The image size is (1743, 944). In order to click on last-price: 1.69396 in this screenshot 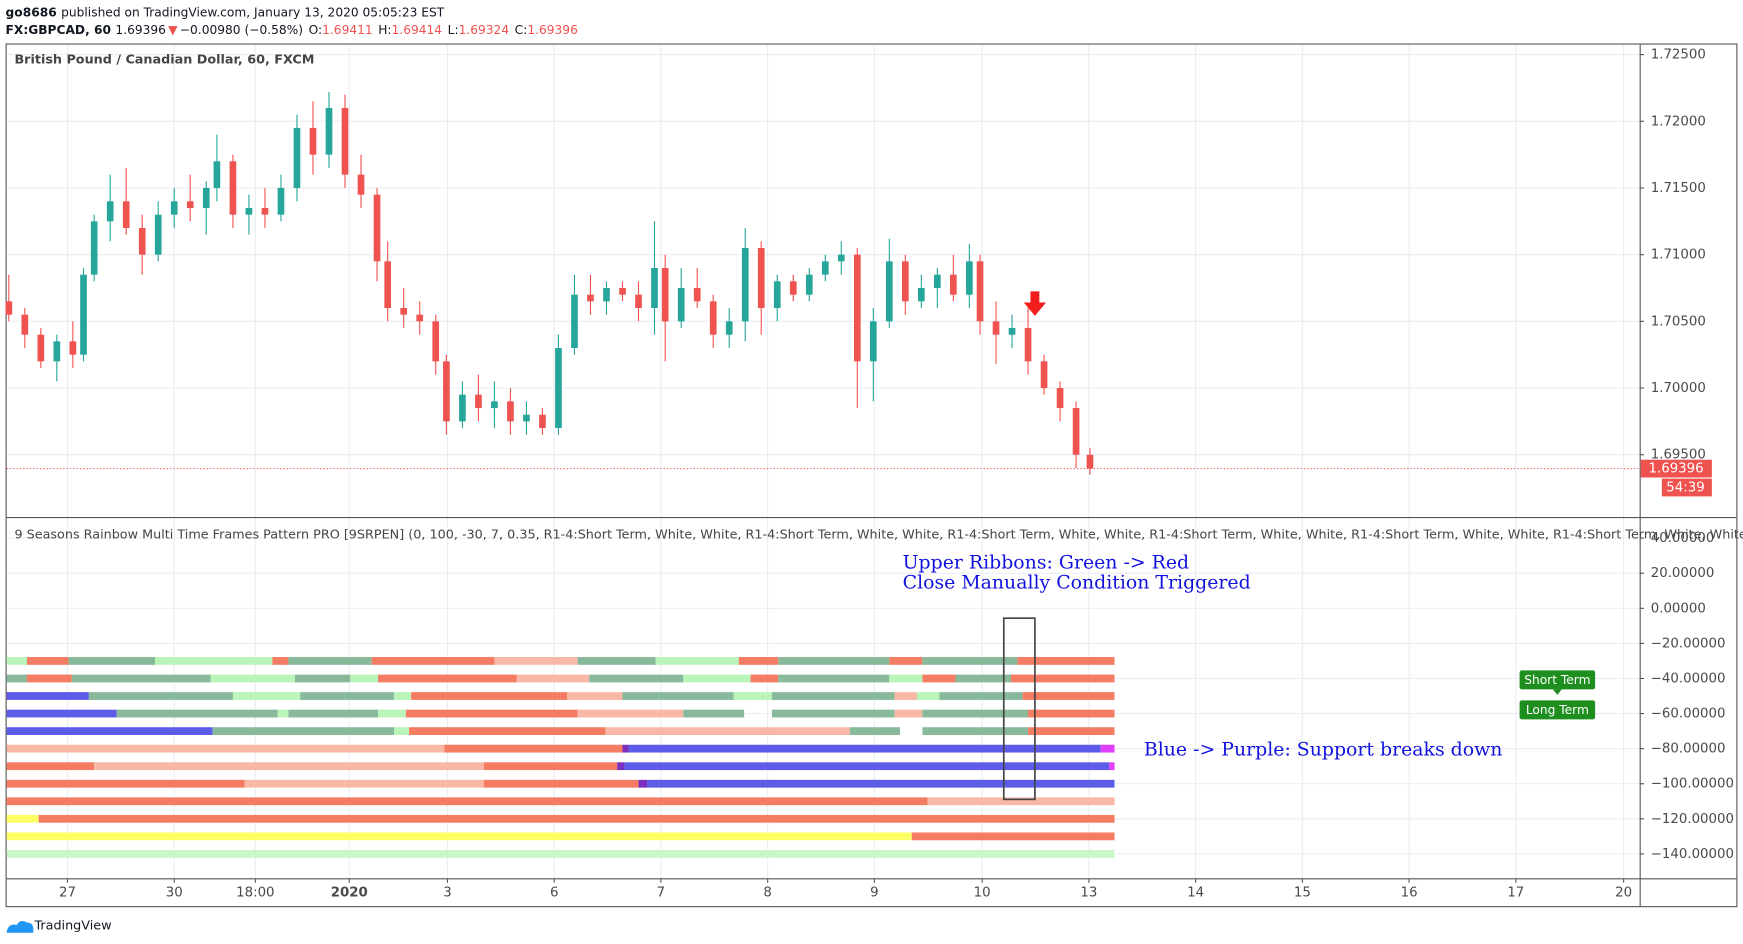, I will do `click(140, 30)`.